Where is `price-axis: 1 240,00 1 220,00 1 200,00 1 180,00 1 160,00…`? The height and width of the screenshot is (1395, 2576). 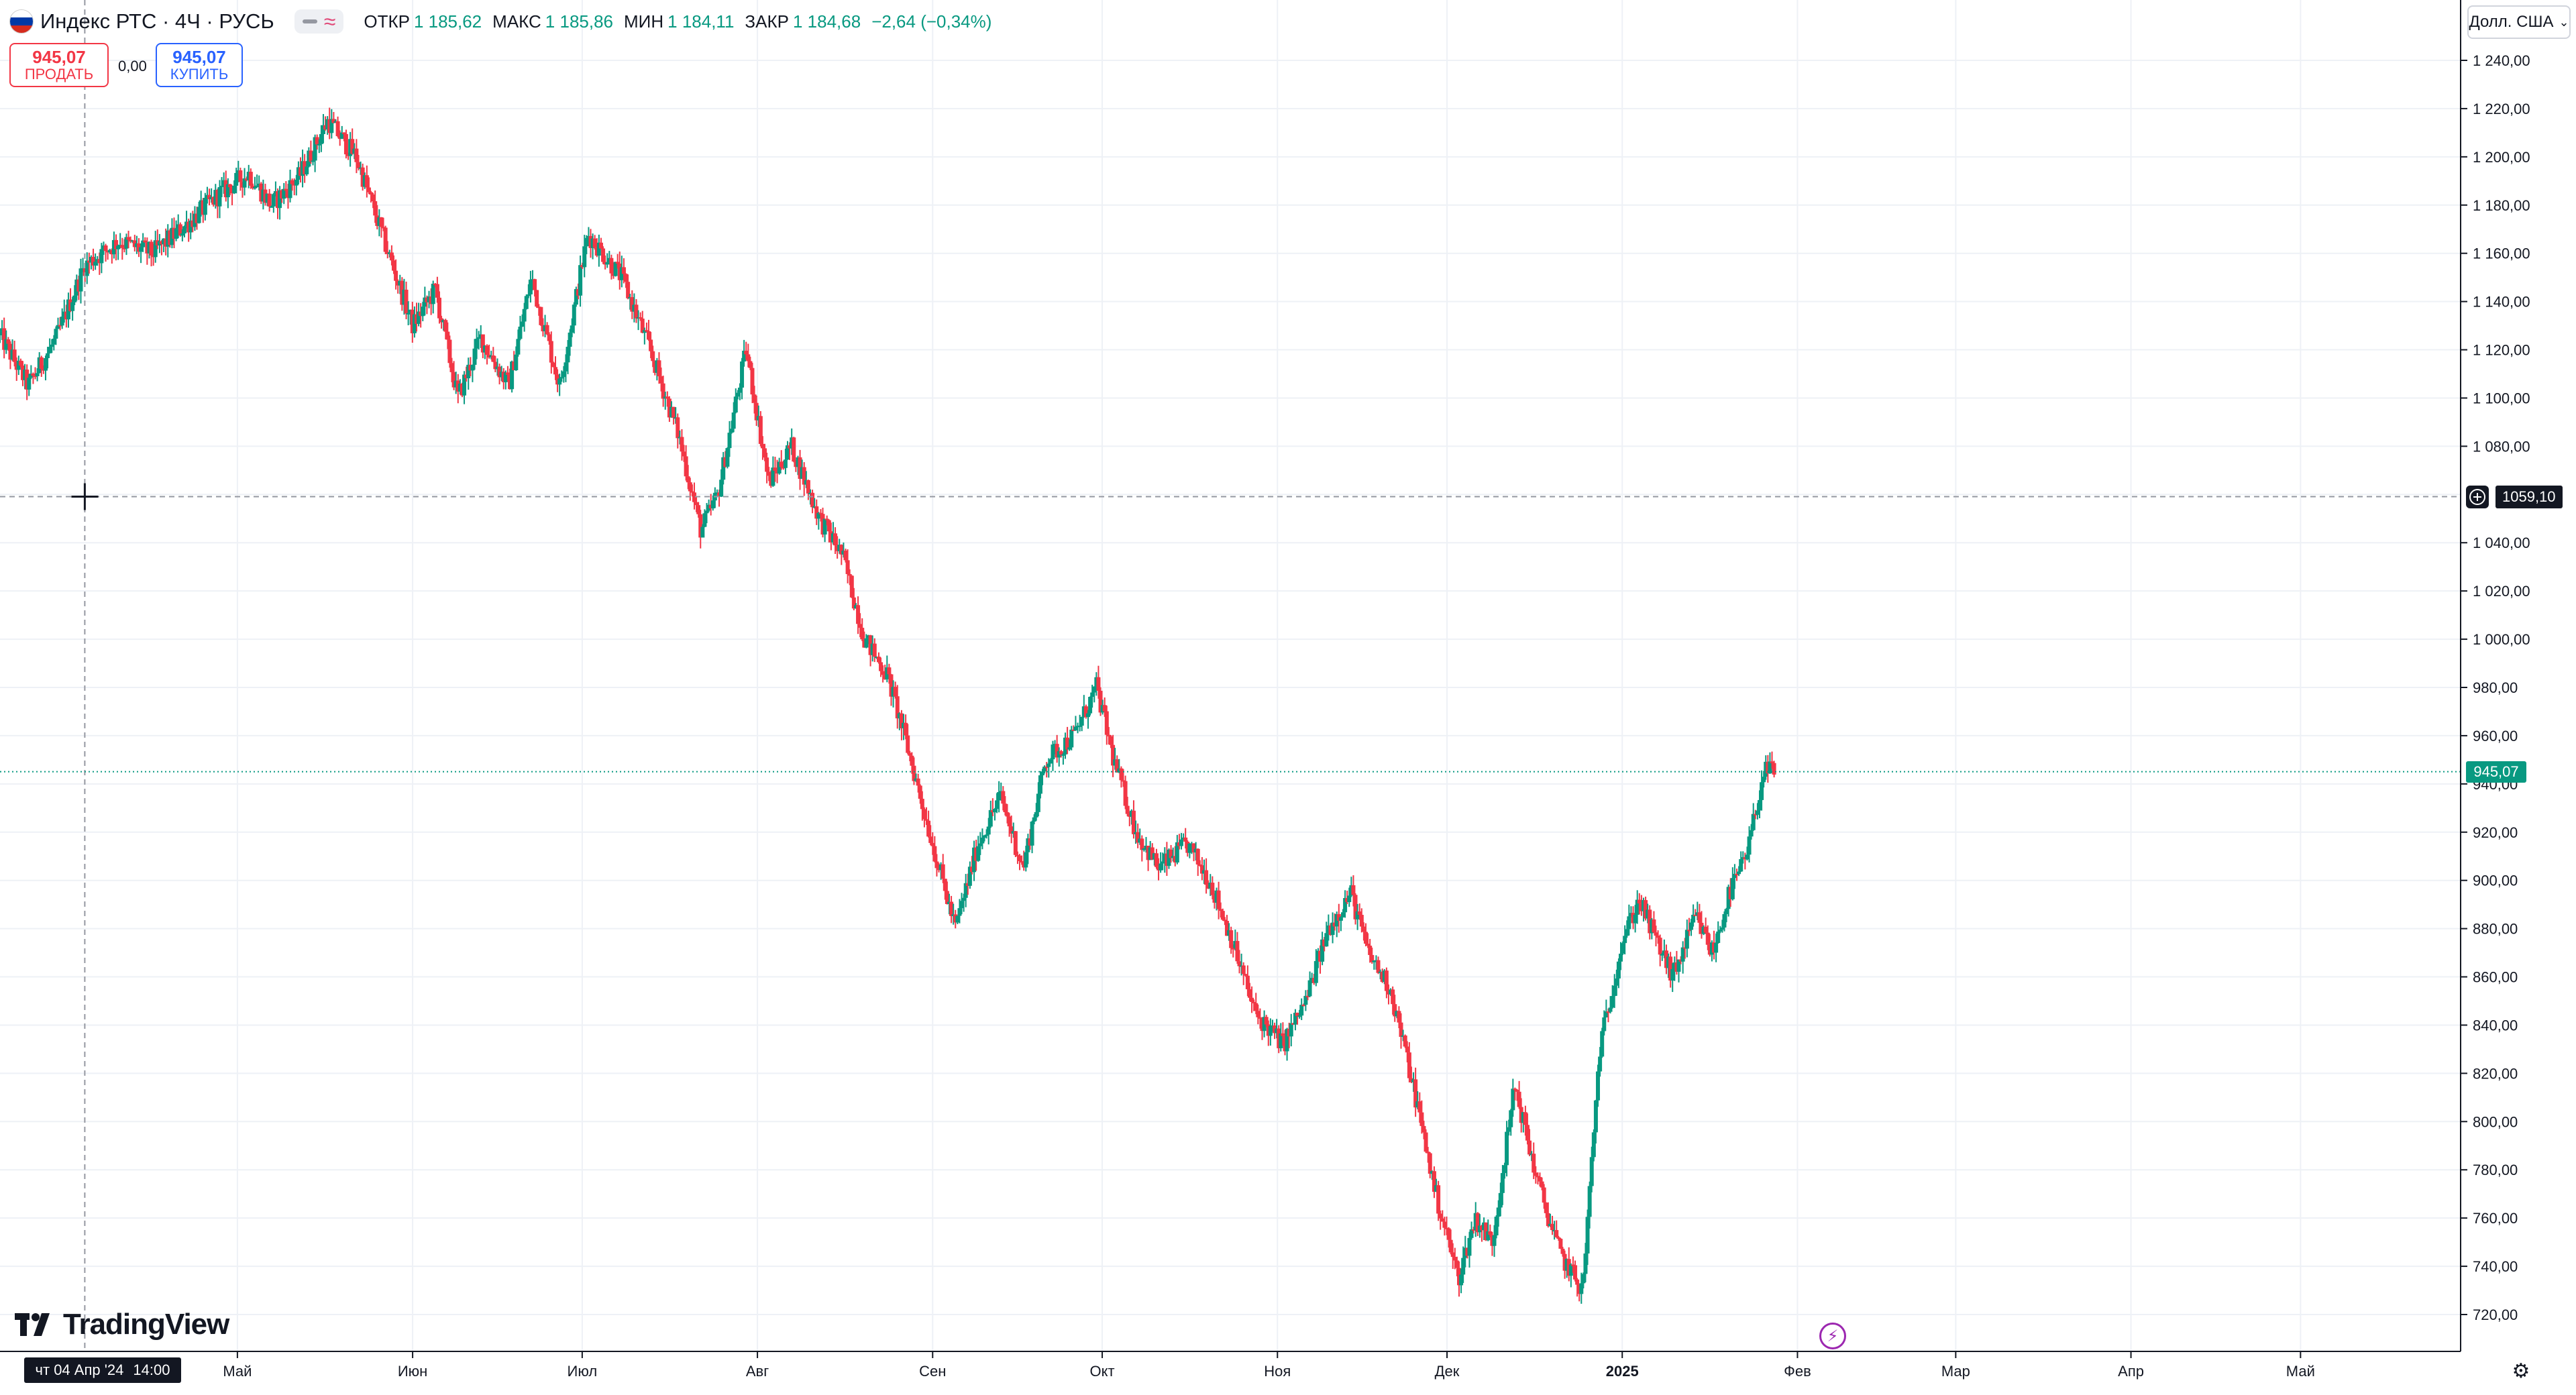
price-axis: 1 240,00 1 220,00 1 200,00 1 180,00 1 160,00… is located at coordinates (2495, 687).